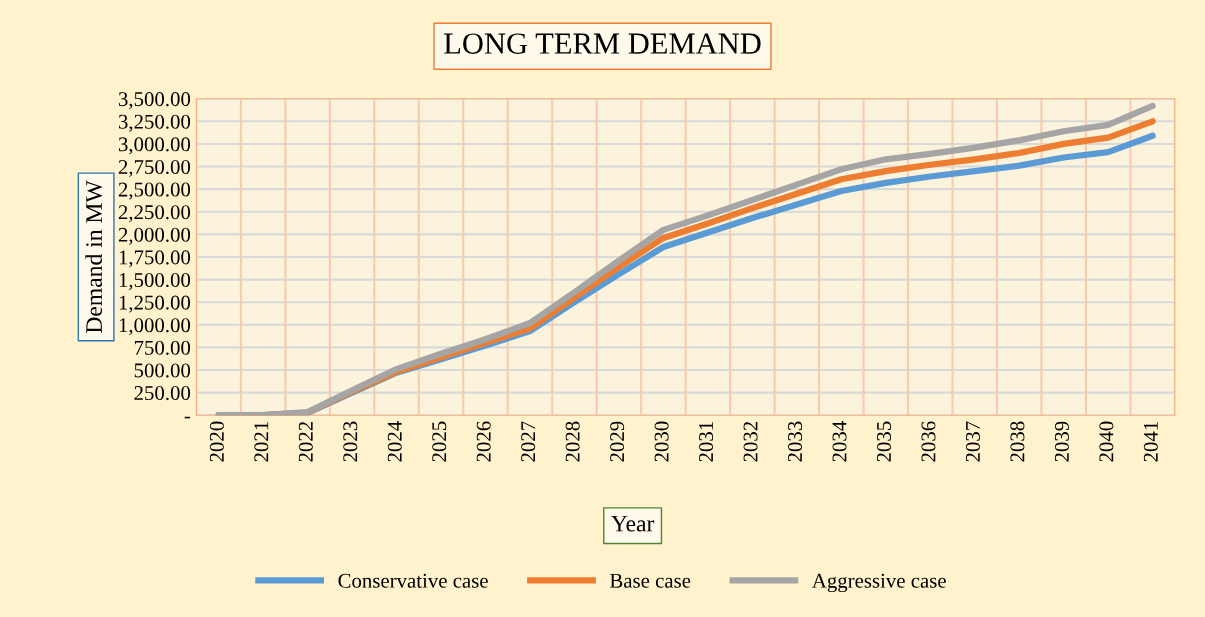  What do you see at coordinates (633, 523) in the screenshot?
I see `x-axis-title: Year` at bounding box center [633, 523].